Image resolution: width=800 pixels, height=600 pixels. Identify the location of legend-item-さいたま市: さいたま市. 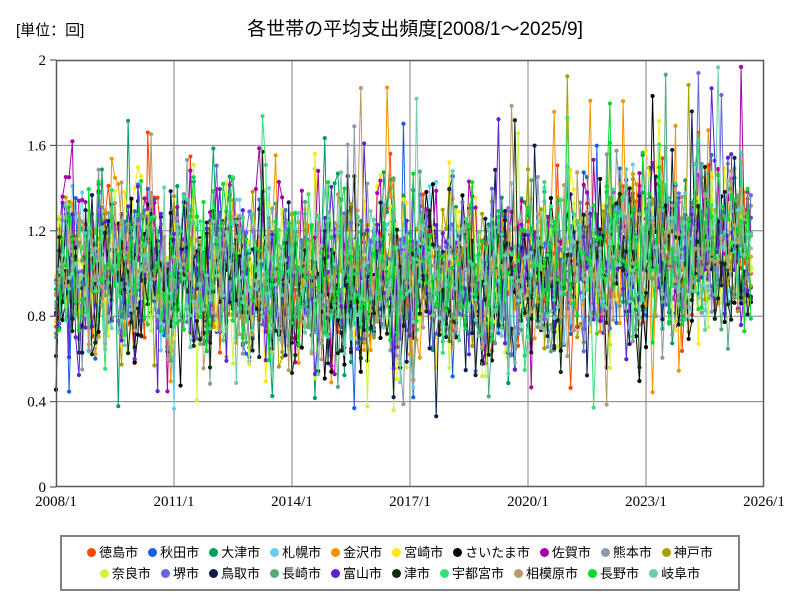
(491, 552).